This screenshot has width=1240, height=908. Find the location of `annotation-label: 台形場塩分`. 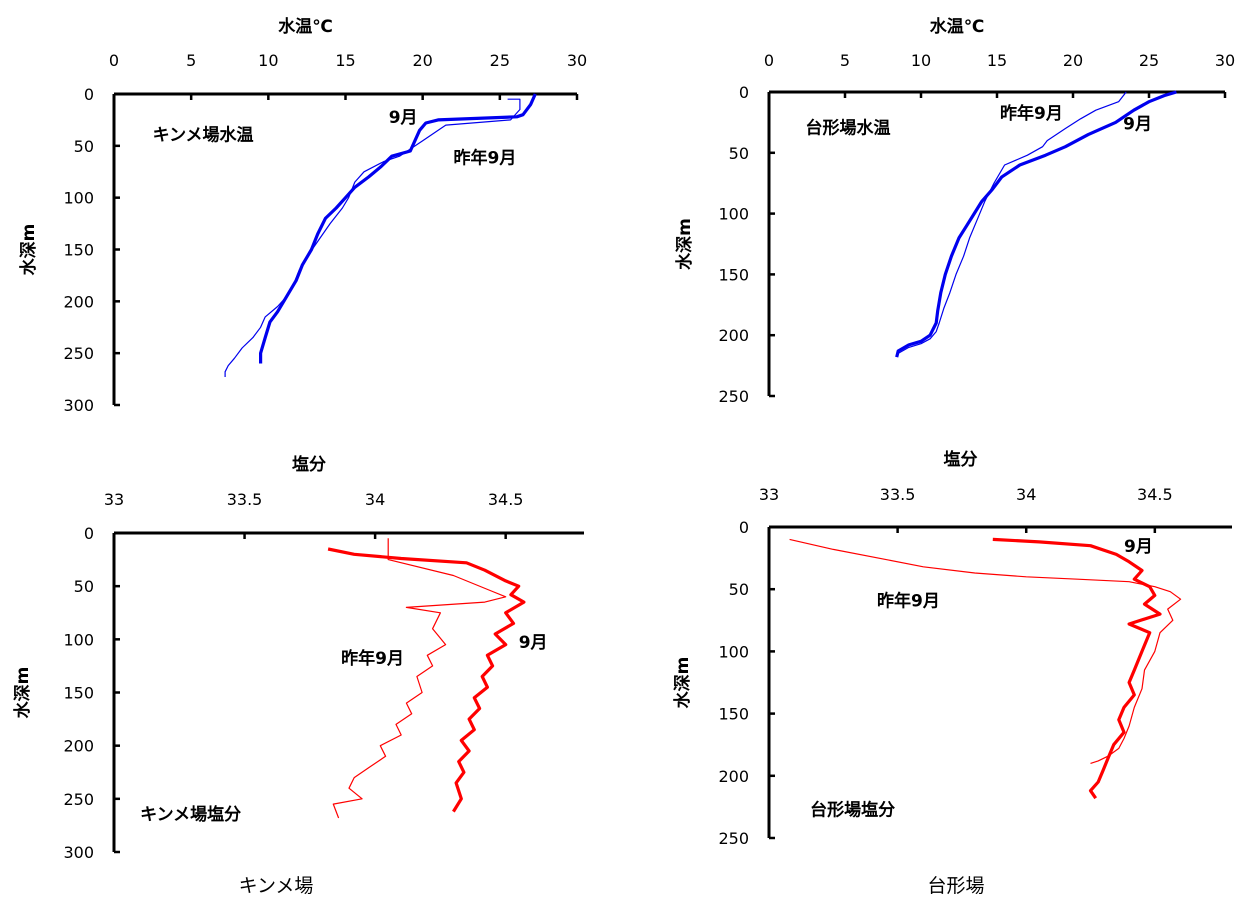

annotation-label: 台形場塩分 is located at coordinates (852, 810).